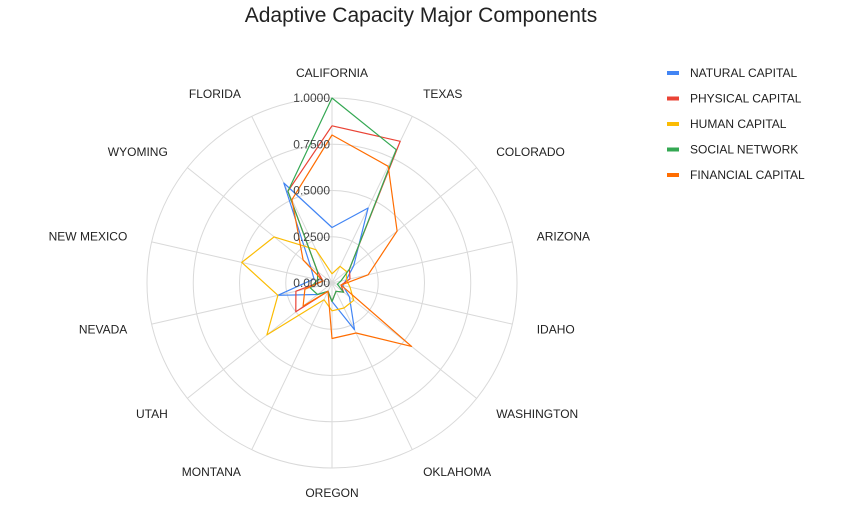 The image size is (850, 524). I want to click on category-label-nevada: NEVADA, so click(103, 330).